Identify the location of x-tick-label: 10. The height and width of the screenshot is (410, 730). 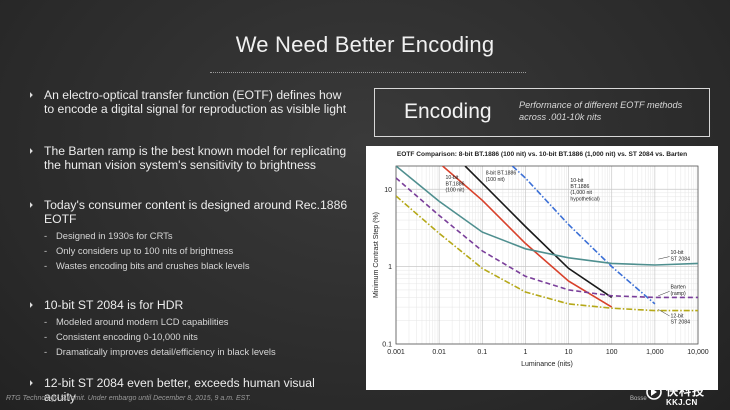
(569, 352).